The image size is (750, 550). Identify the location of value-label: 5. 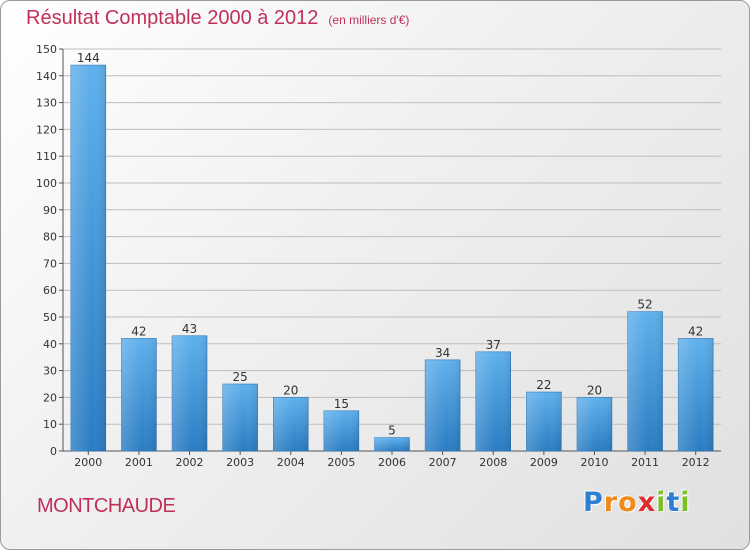
(392, 431).